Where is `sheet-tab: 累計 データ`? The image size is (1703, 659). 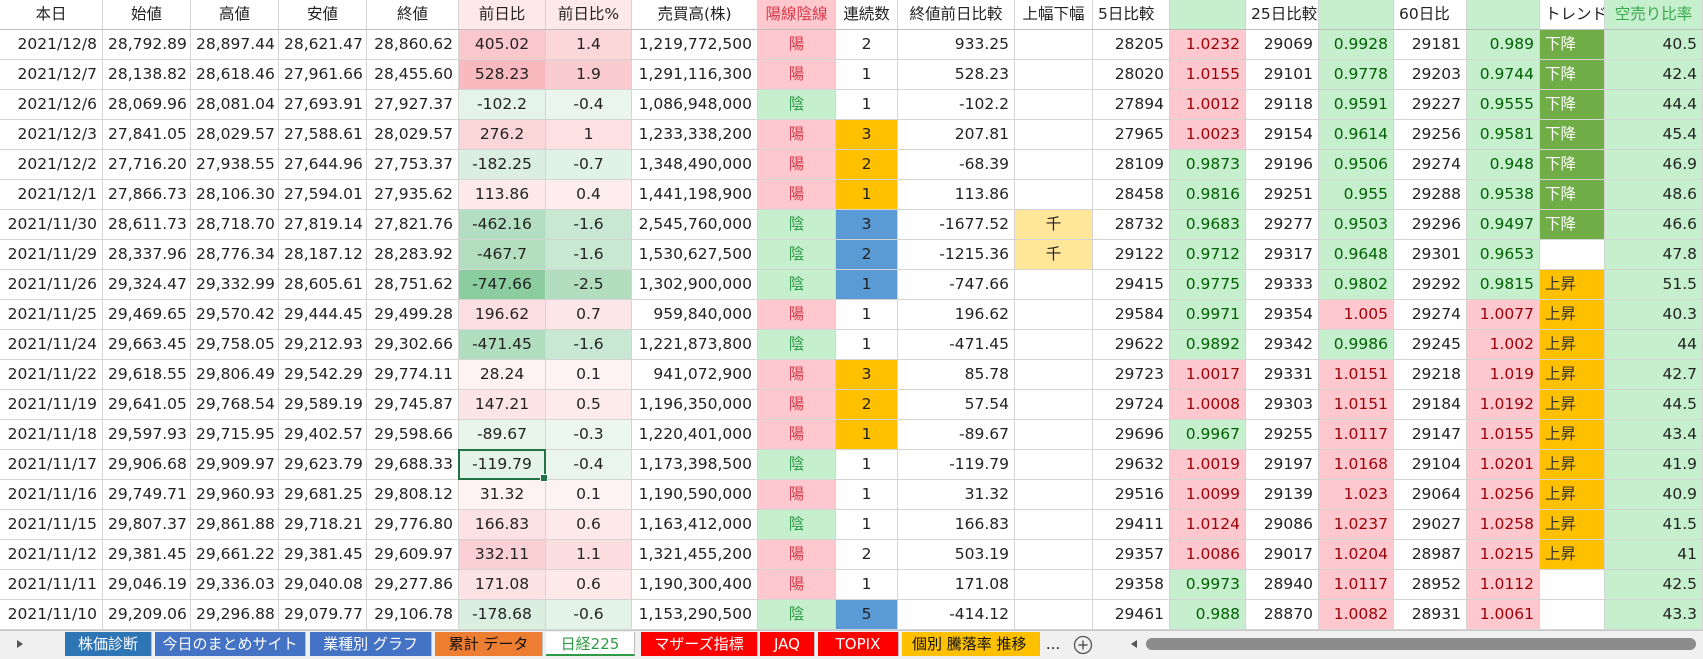 sheet-tab: 累計 データ is located at coordinates (489, 644).